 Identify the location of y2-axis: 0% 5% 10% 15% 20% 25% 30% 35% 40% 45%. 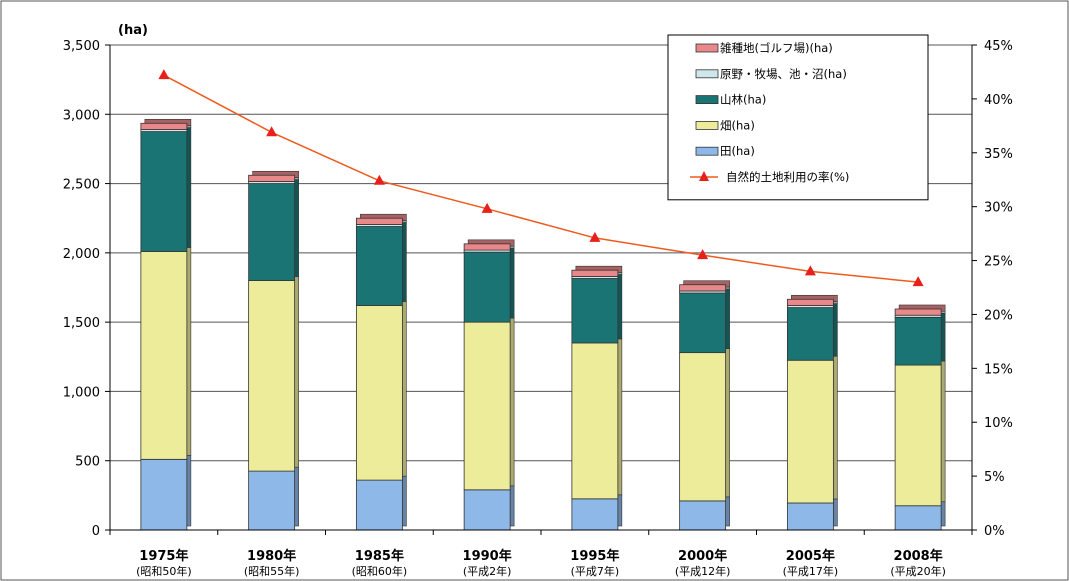
(992, 289).